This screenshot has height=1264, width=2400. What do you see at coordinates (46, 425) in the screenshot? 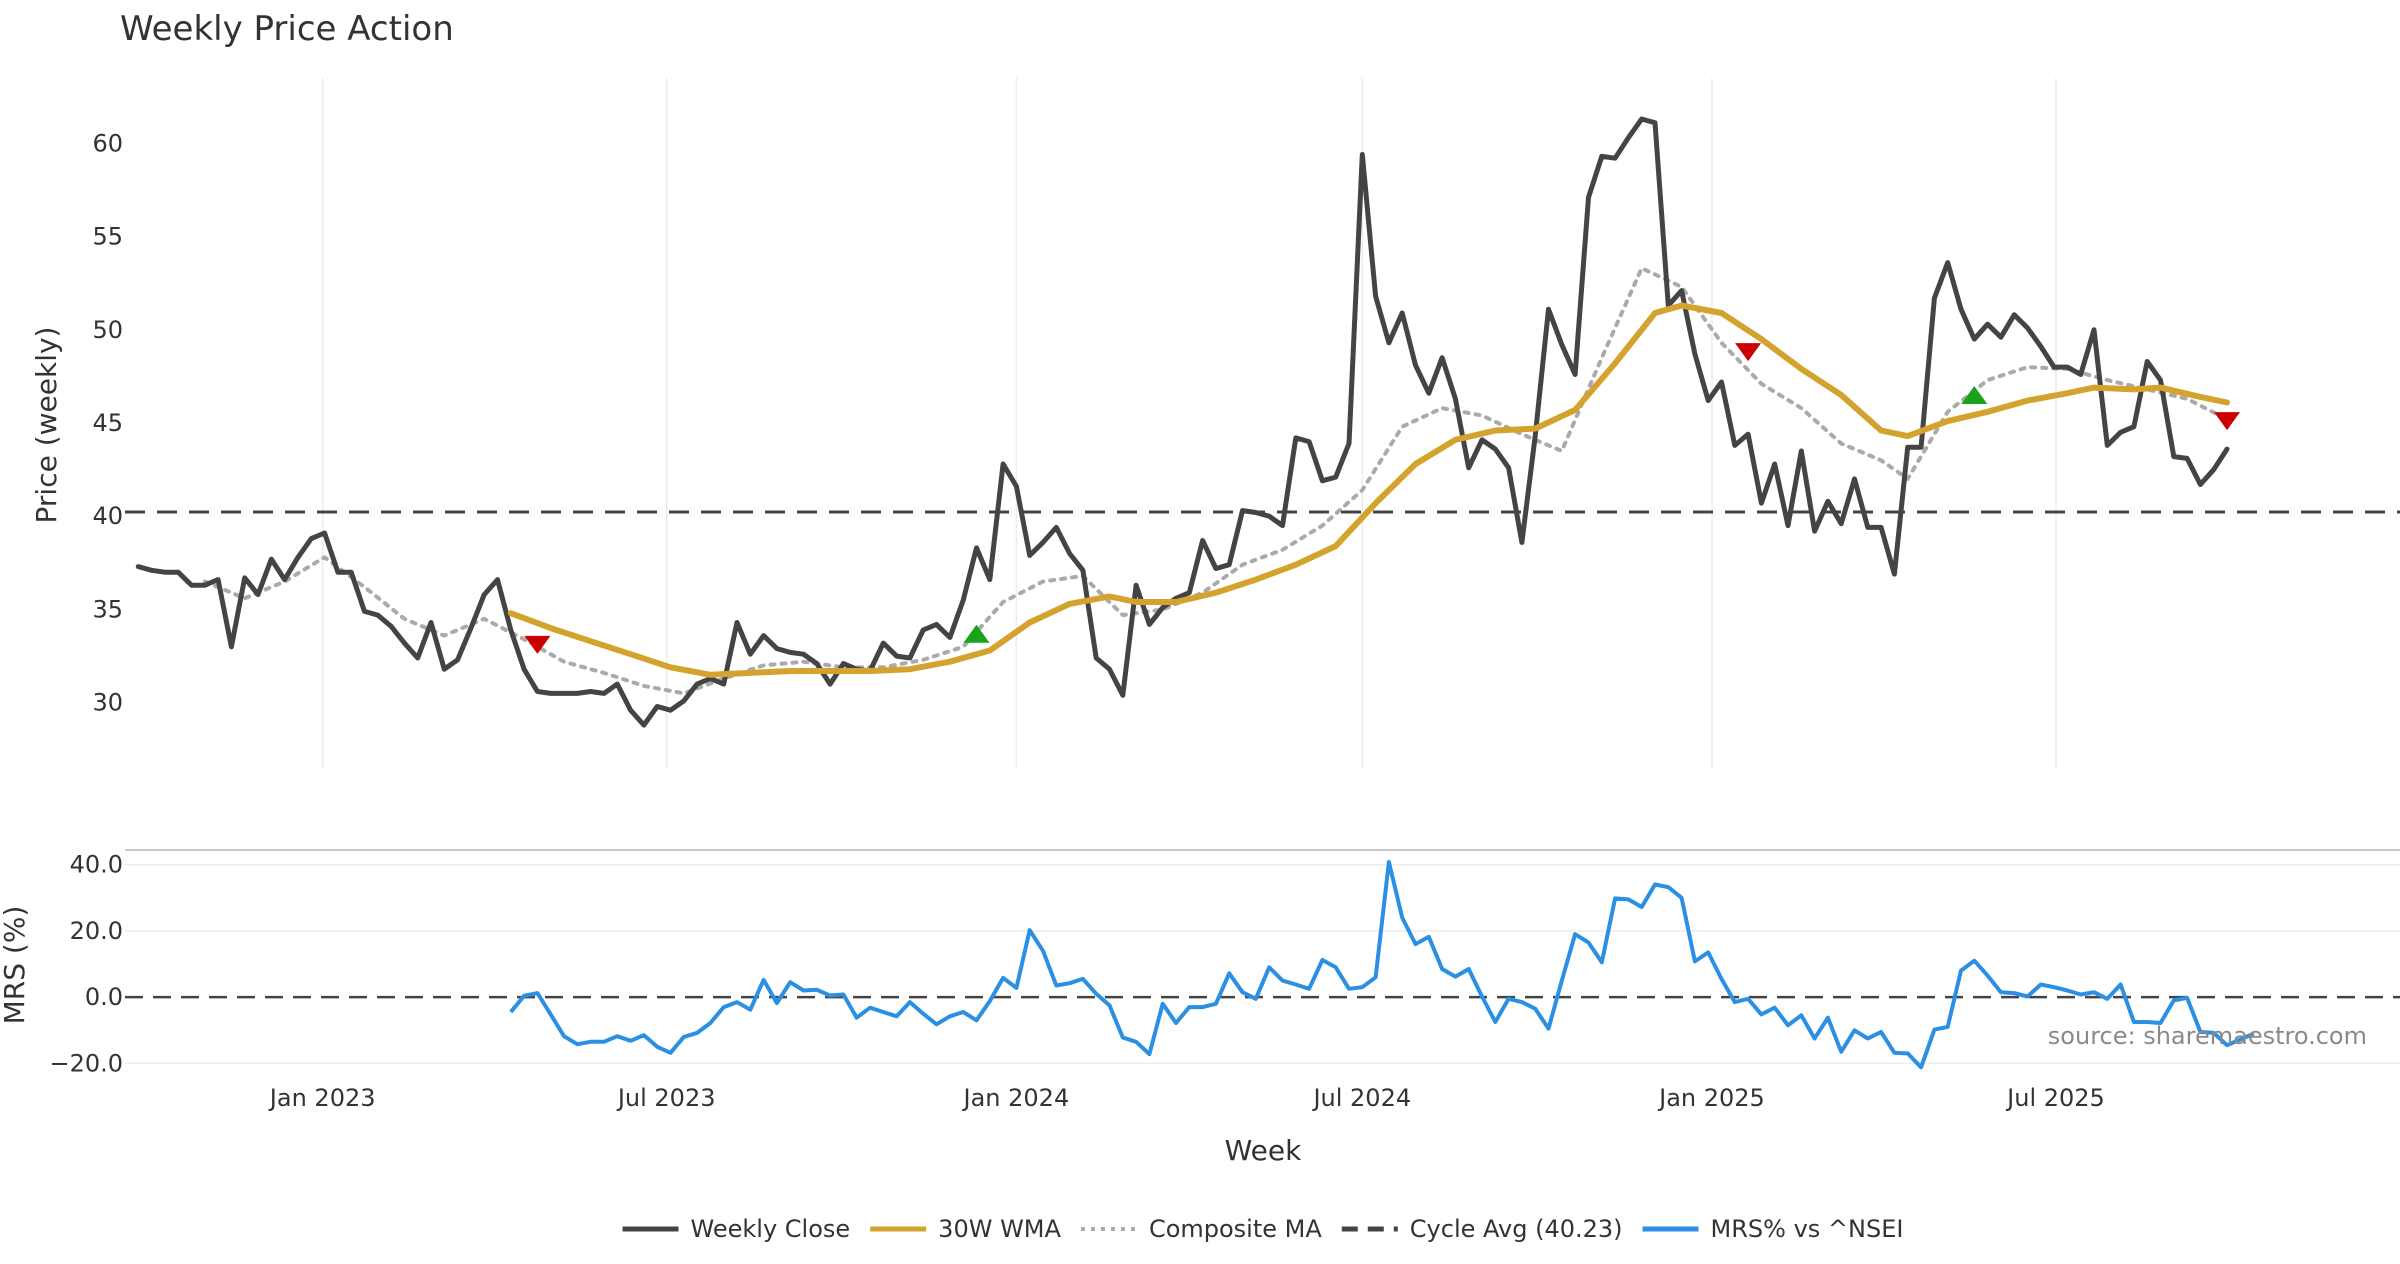
I see `price-y-axis-label: Price (weekly)` at bounding box center [46, 425].